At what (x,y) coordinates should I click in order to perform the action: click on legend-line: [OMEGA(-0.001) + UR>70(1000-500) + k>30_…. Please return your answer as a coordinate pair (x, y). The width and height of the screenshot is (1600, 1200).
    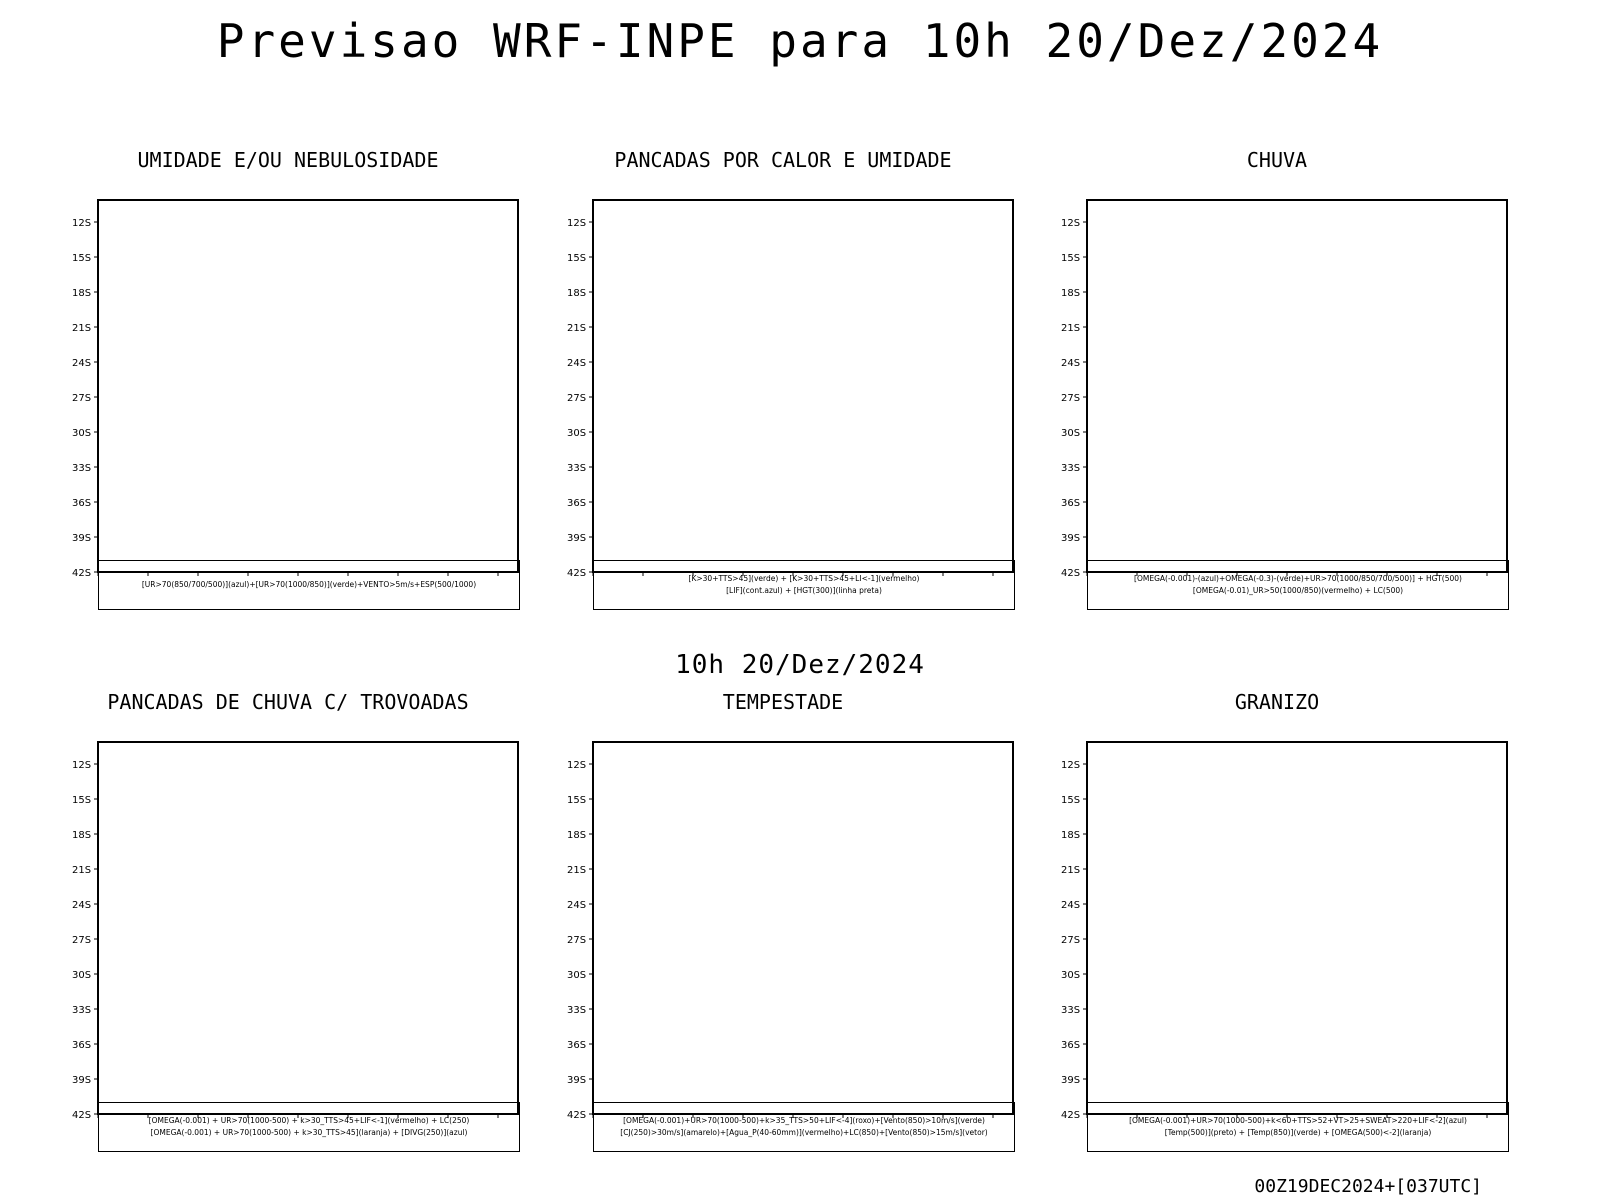
    Looking at the image, I should click on (309, 1132).